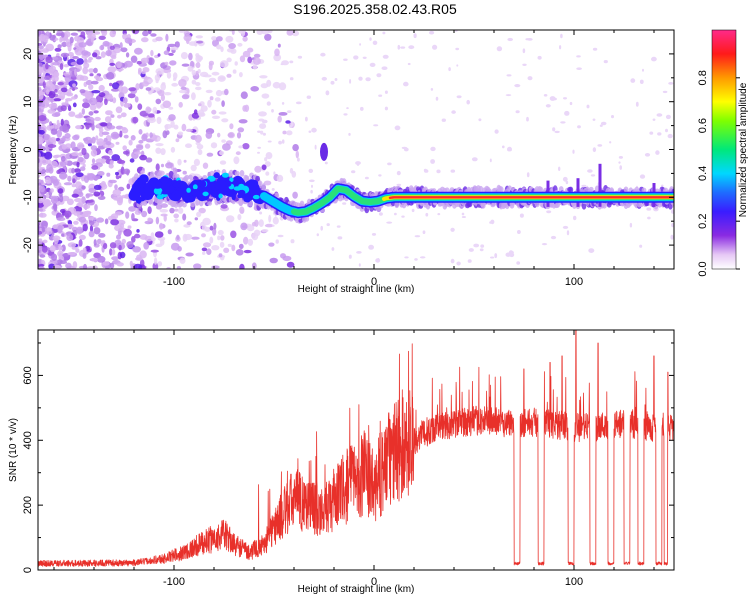 The width and height of the screenshot is (750, 600). What do you see at coordinates (574, 282) in the screenshot?
I see `x-tick-label: 100` at bounding box center [574, 282].